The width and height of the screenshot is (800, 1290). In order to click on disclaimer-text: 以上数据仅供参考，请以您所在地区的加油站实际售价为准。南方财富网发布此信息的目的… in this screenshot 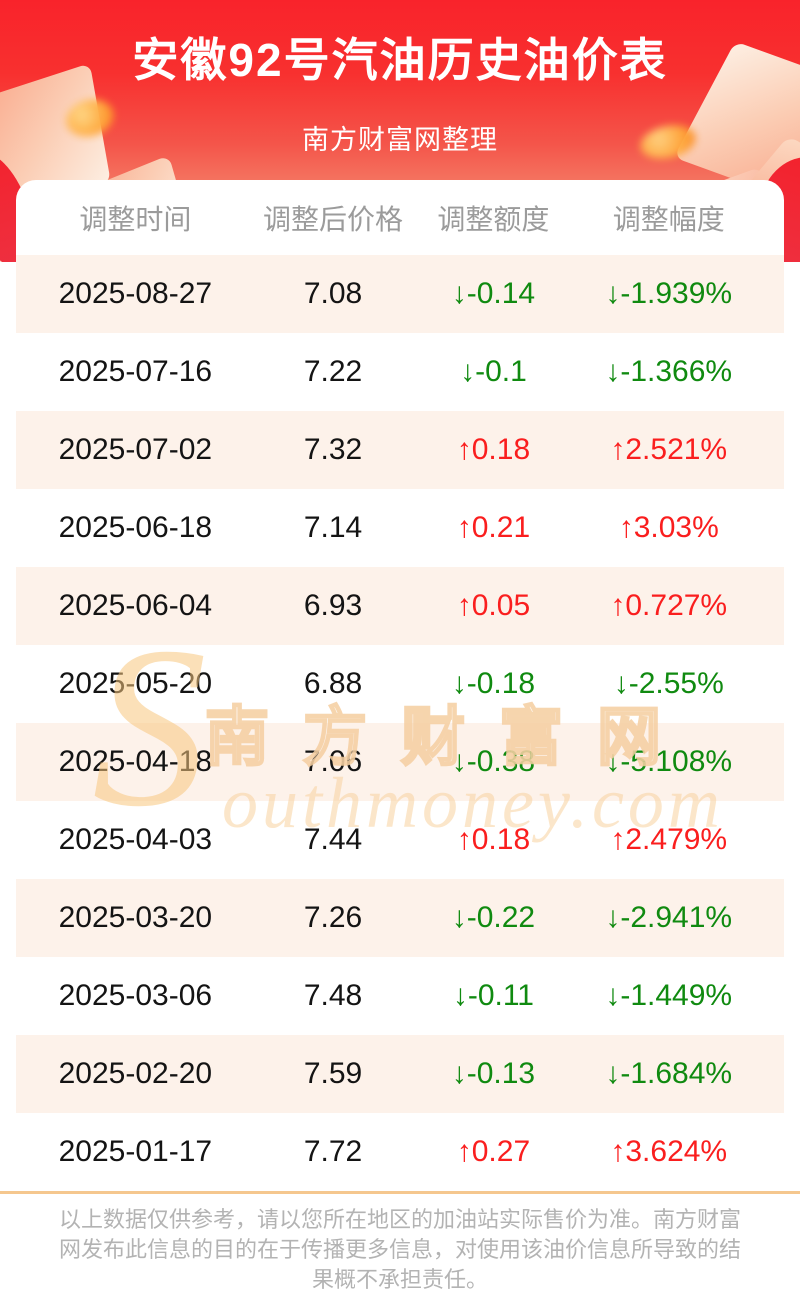, I will do `click(399, 1248)`.